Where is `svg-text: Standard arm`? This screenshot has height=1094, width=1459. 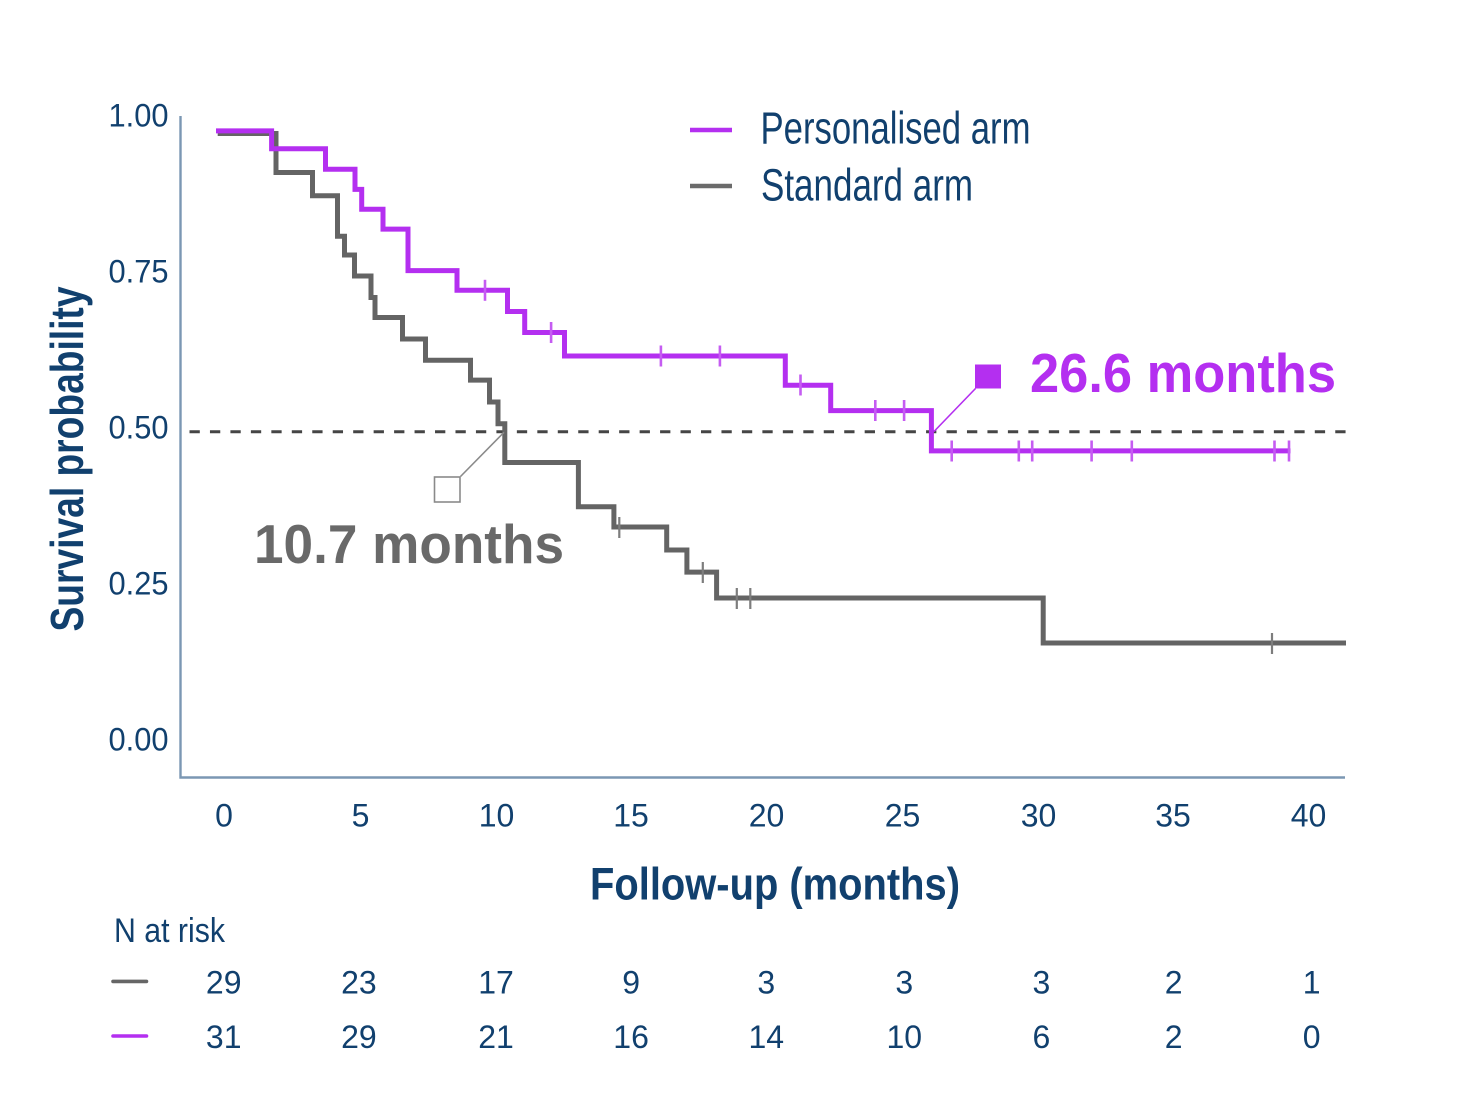
svg-text: Standard arm is located at coordinates (867, 185).